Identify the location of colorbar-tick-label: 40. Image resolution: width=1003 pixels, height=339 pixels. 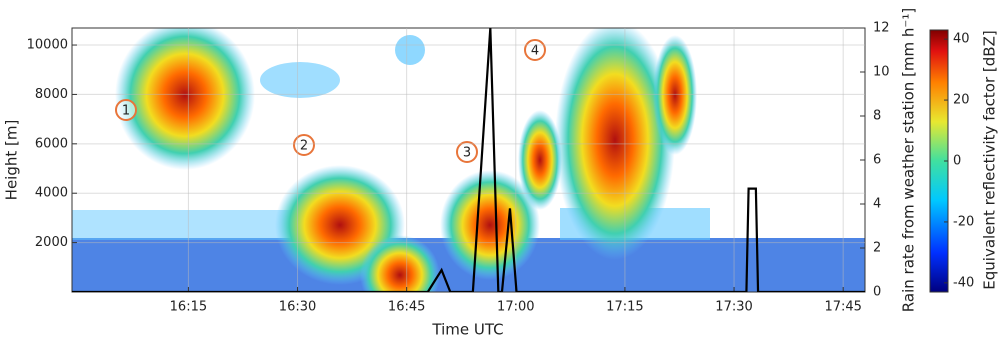
(961, 39).